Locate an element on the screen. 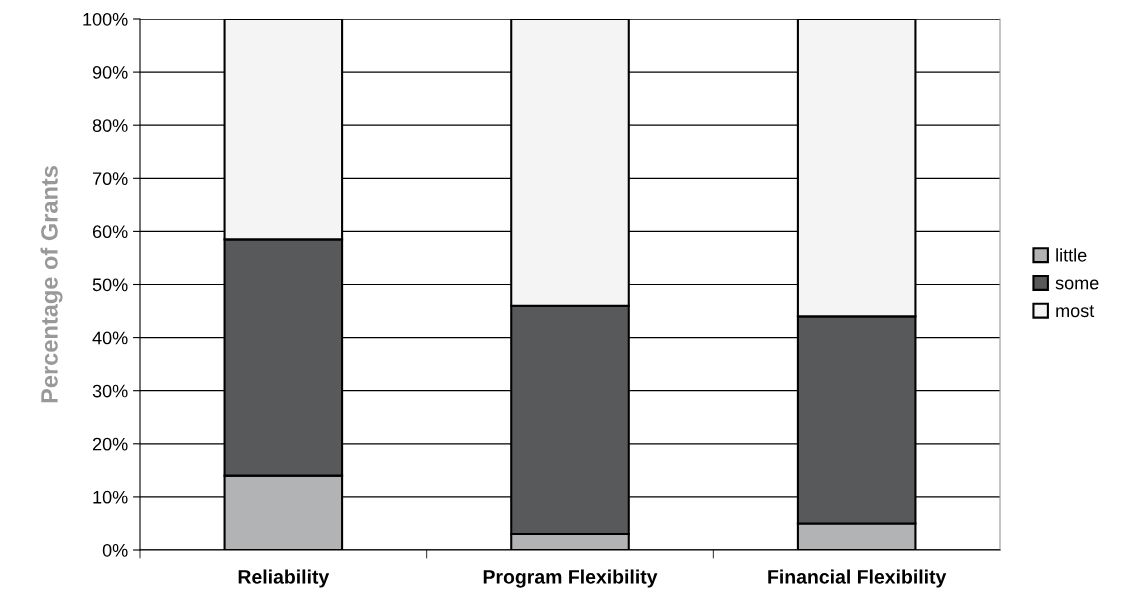 The width and height of the screenshot is (1146, 604). legend-label: most is located at coordinates (1075, 311).